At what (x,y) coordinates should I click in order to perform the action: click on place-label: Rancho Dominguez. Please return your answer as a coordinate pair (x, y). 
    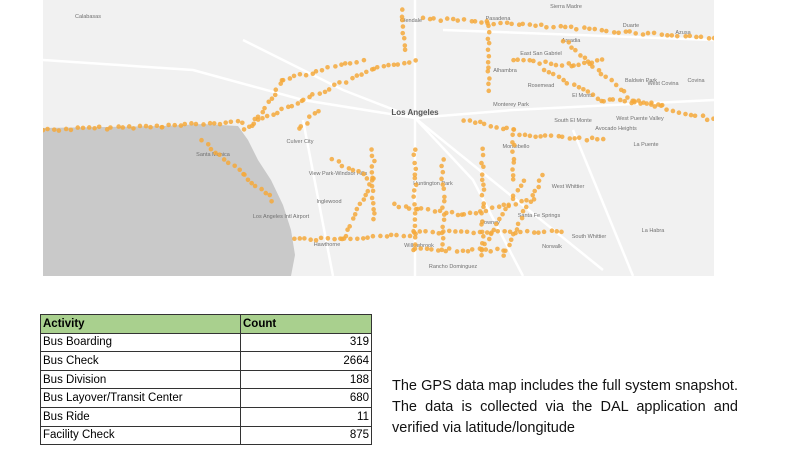
    Looking at the image, I should click on (453, 267).